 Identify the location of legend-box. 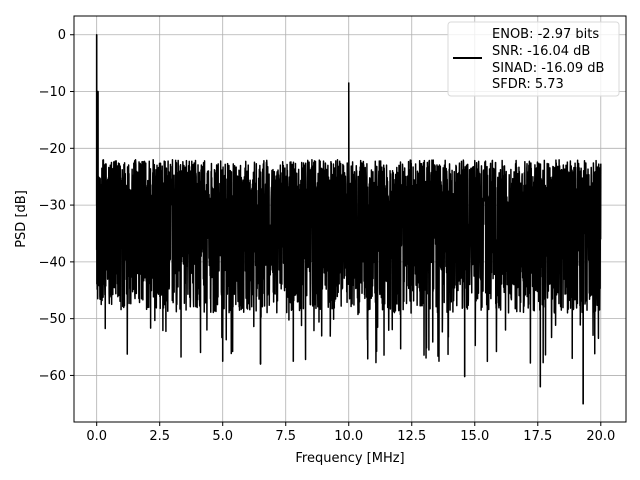
(533, 59).